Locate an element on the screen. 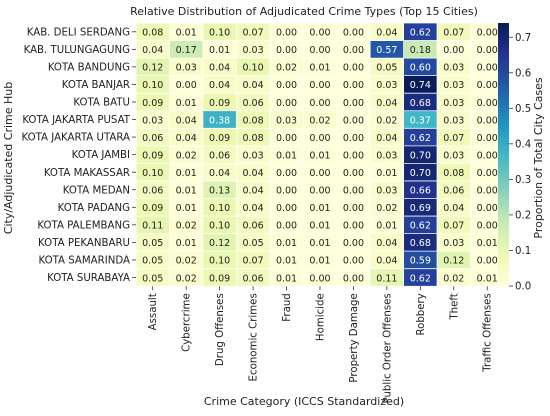  cell-value-label: 0.05 is located at coordinates (152, 278).